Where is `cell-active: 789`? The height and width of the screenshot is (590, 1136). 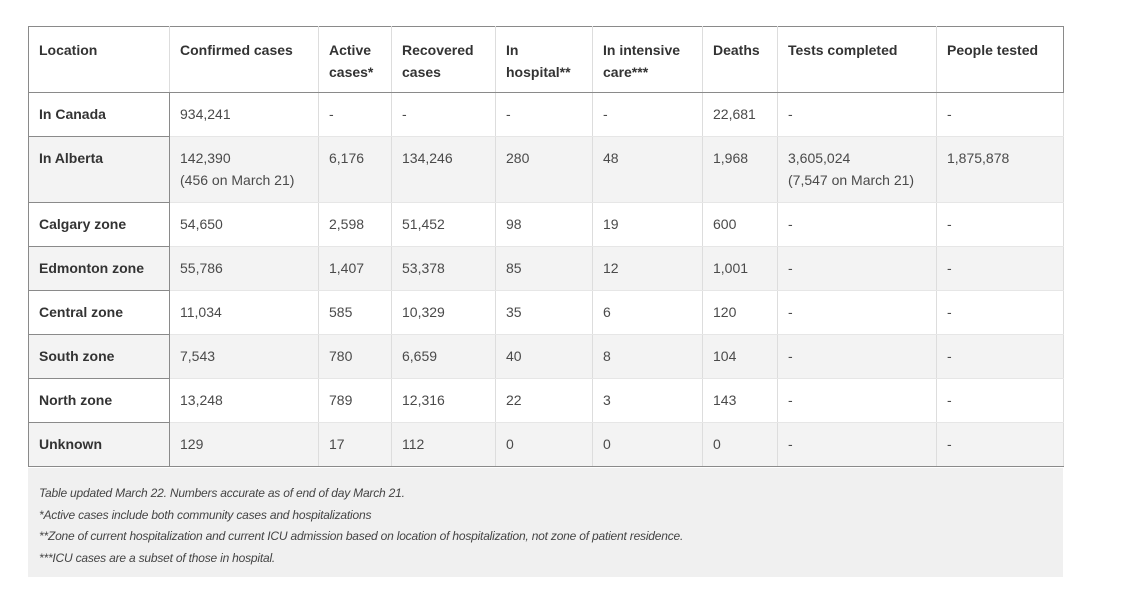 cell-active: 789 is located at coordinates (355, 400).